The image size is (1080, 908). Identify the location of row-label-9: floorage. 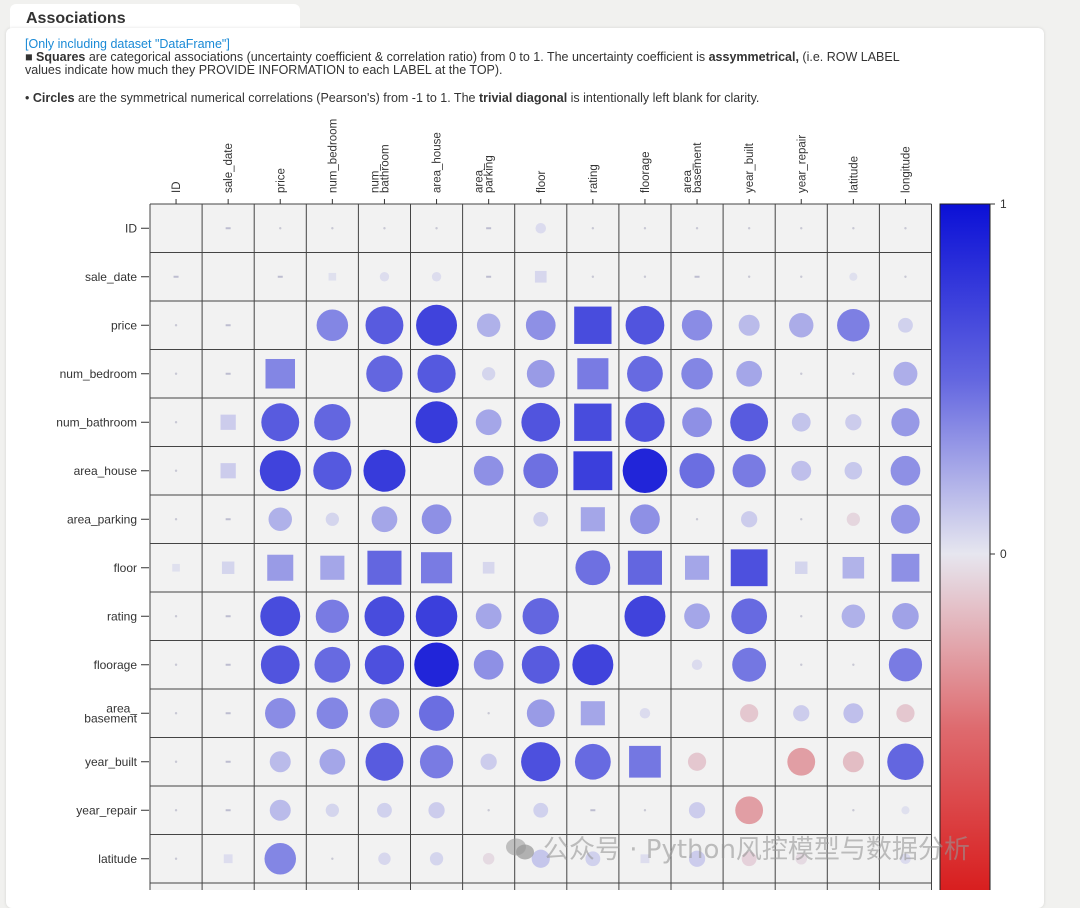
(116, 665).